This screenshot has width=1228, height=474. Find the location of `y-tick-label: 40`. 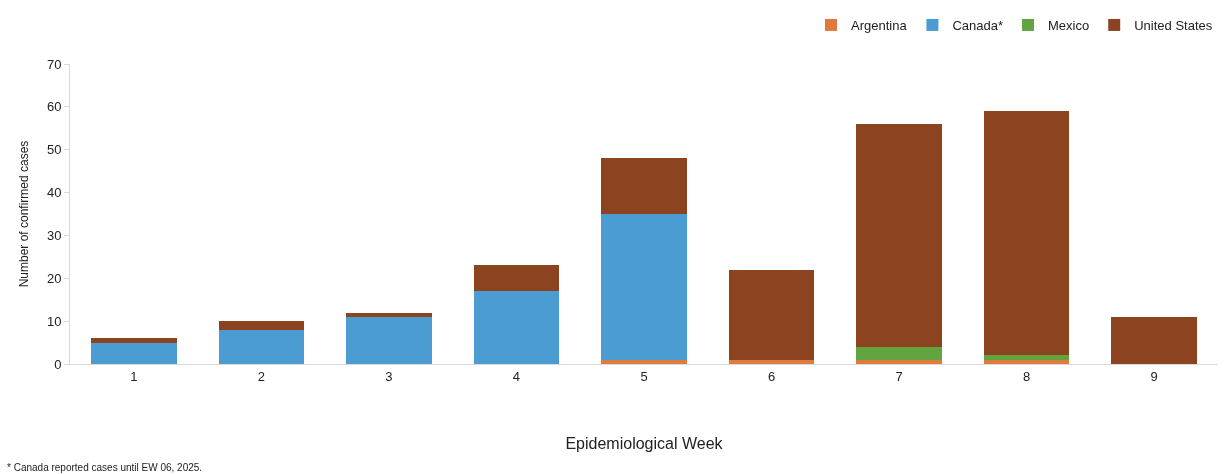

y-tick-label: 40 is located at coordinates (54, 193).